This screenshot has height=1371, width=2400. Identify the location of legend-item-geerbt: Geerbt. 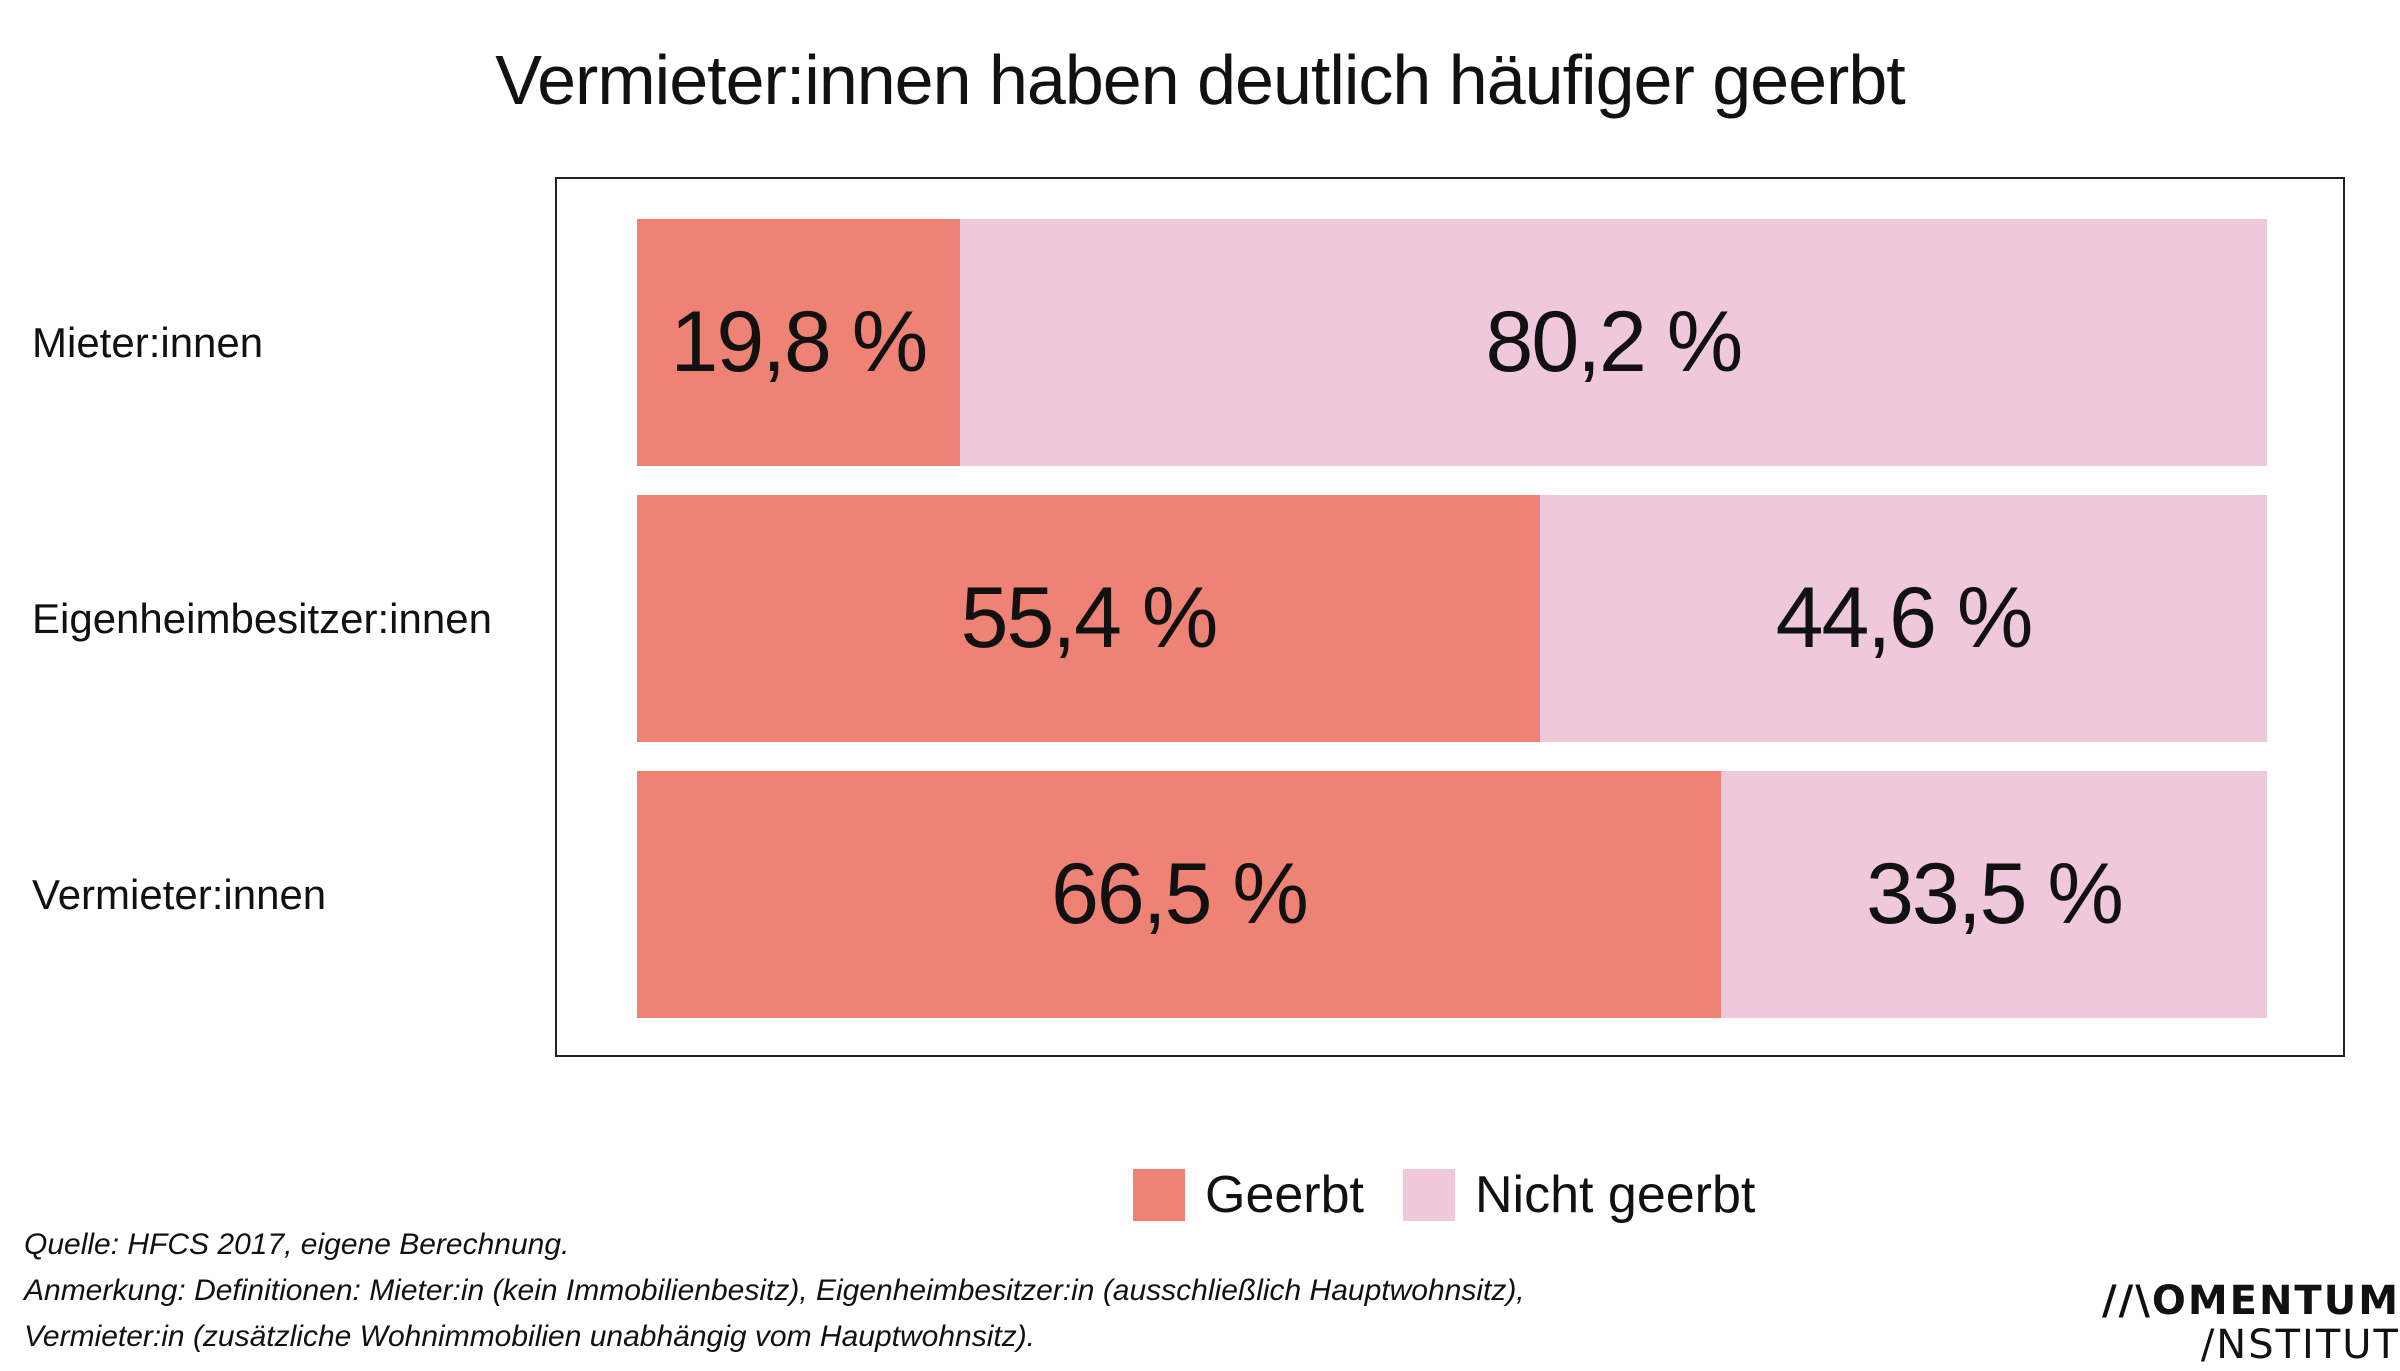
(1248, 1195).